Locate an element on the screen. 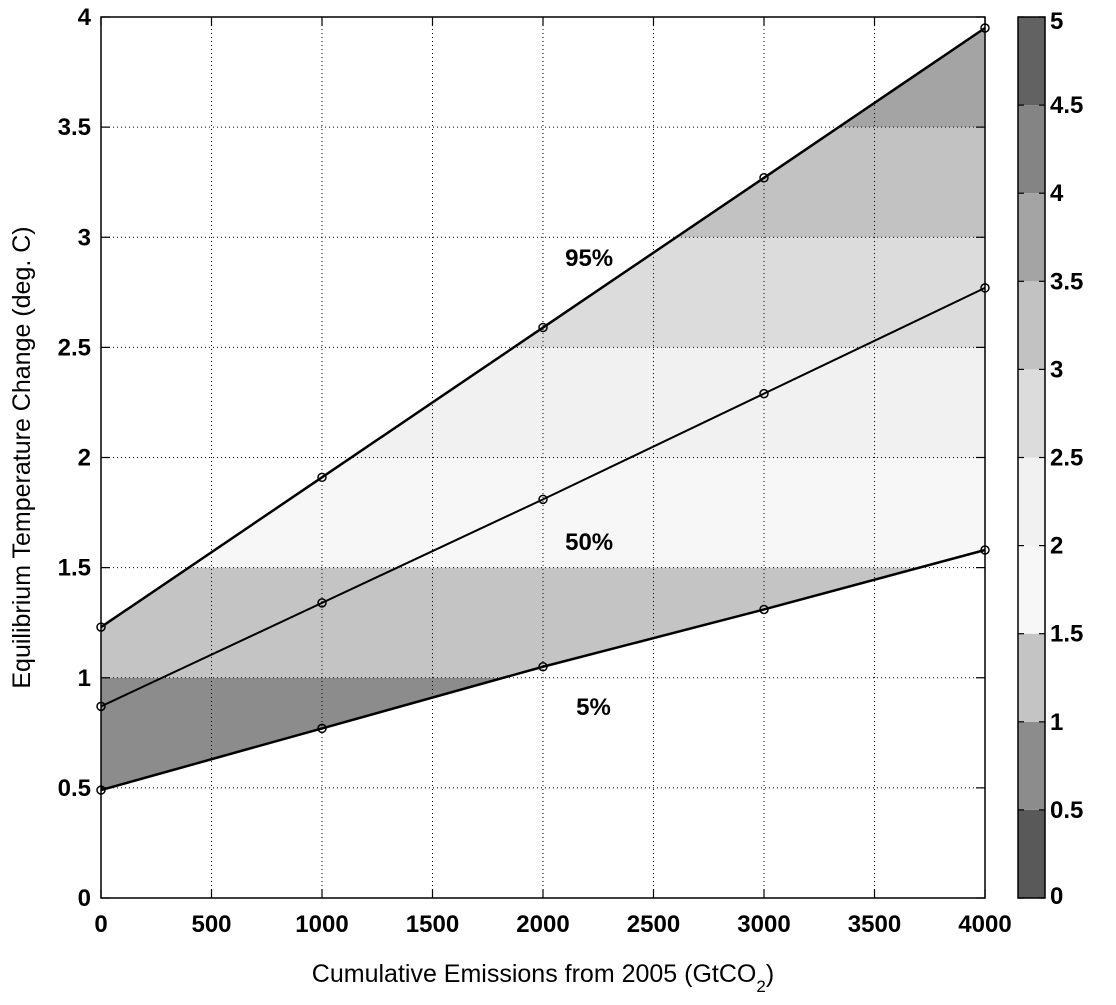 The image size is (1116, 1005). y-tick-label-8: 4 is located at coordinates (85, 17).